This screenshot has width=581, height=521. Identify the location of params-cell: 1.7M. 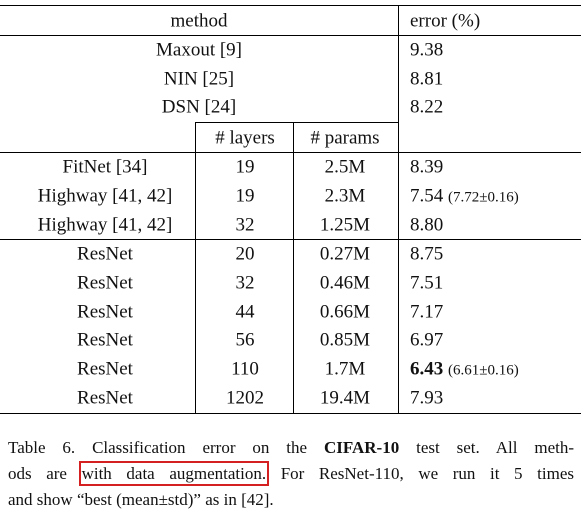
(345, 369).